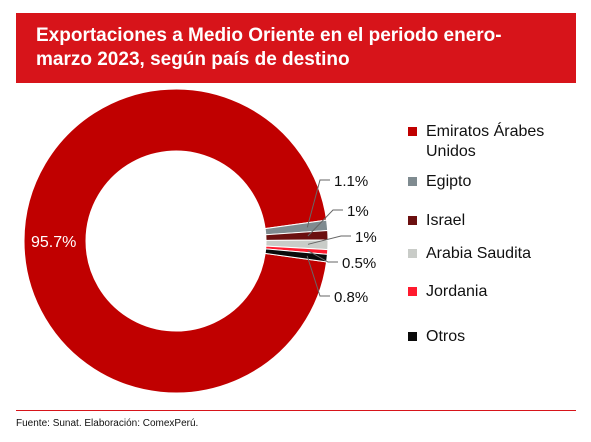 The height and width of the screenshot is (442, 591). I want to click on footer-divider, so click(296, 410).